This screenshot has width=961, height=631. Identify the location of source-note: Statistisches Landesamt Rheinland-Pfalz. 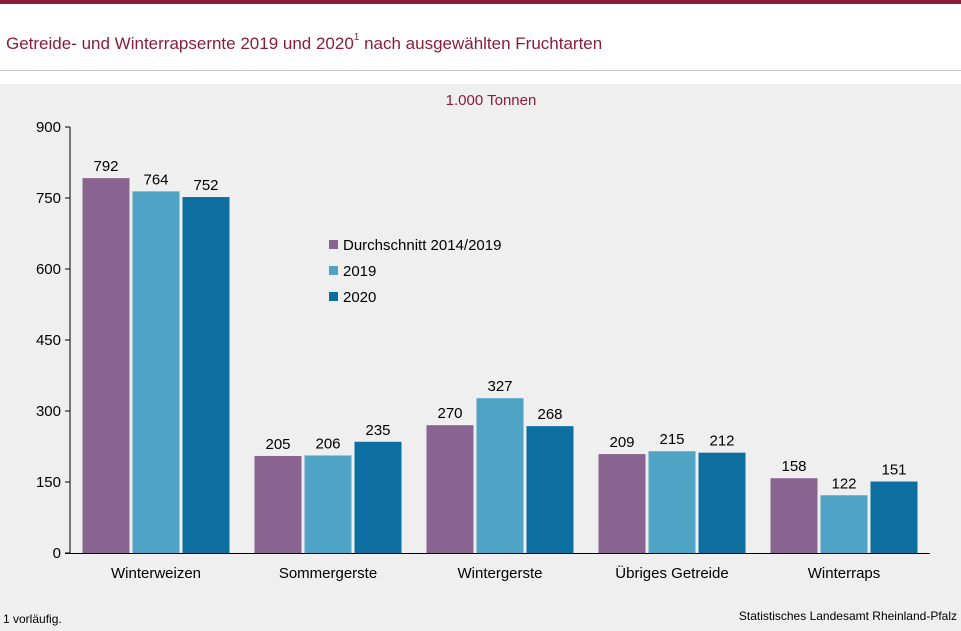
(847, 616).